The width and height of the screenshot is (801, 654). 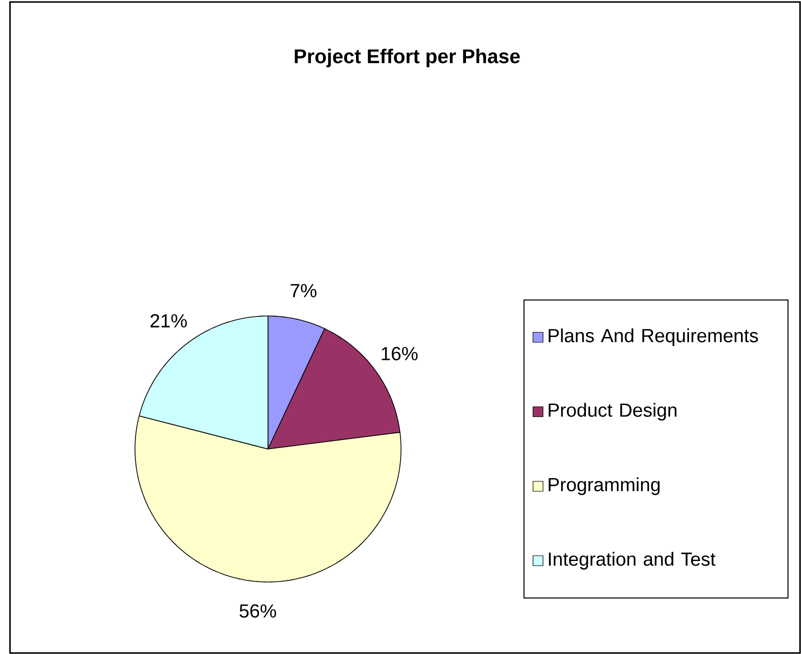 What do you see at coordinates (612, 411) in the screenshot?
I see `legend-label: Product Design` at bounding box center [612, 411].